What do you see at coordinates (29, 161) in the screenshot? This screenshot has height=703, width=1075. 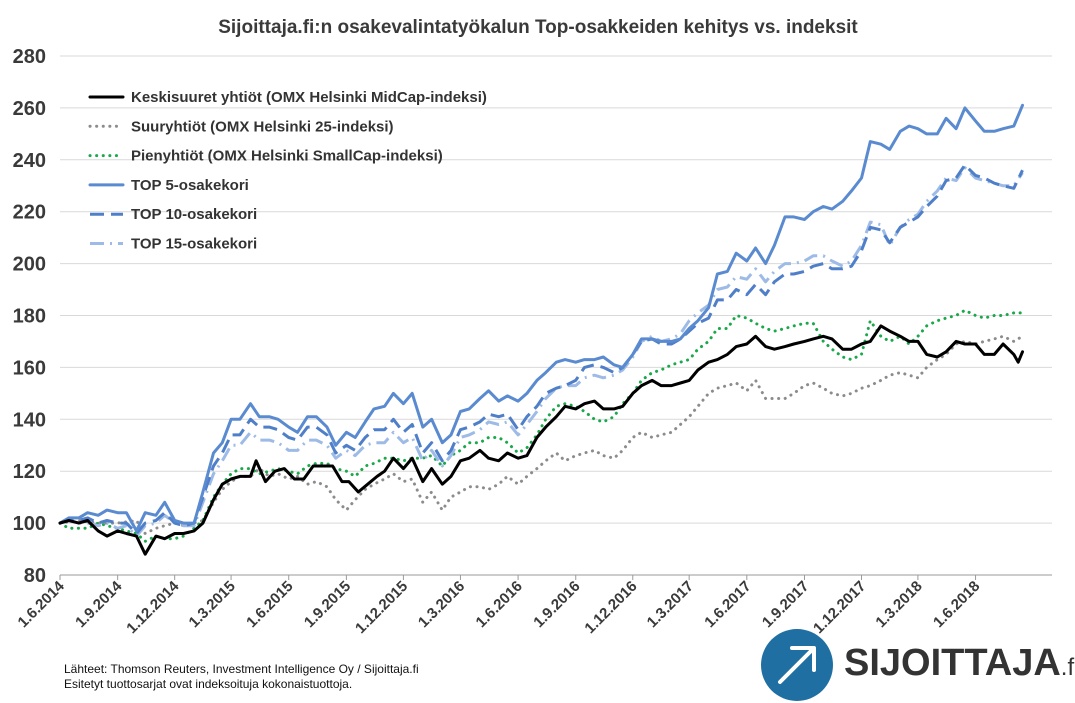 I see `y-tick-label: 240` at bounding box center [29, 161].